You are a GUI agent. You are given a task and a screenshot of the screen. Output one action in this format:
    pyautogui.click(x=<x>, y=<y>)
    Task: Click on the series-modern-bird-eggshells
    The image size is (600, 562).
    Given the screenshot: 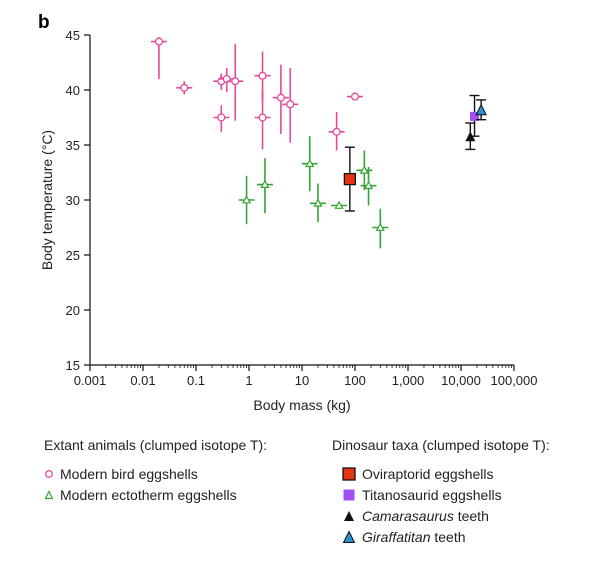 What is the action you would take?
    pyautogui.click(x=256, y=94)
    